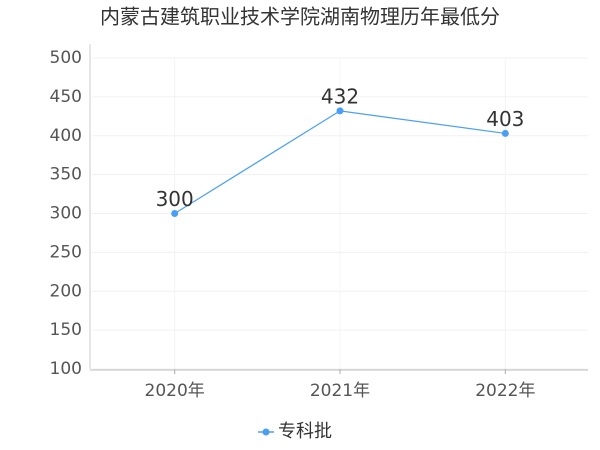 The image size is (600, 450). What do you see at coordinates (505, 119) in the screenshot?
I see `data-label: 403` at bounding box center [505, 119].